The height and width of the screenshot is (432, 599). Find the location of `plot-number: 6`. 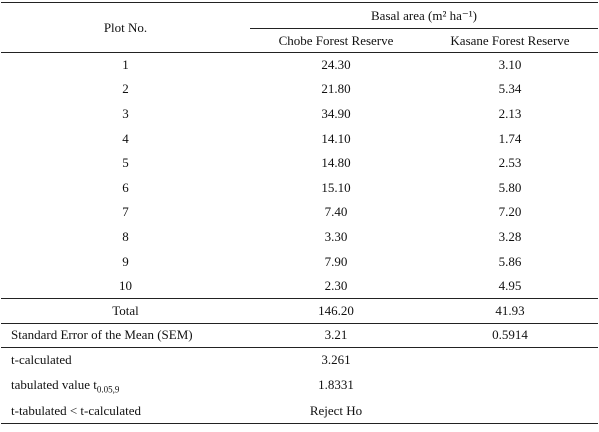

plot-number: 6 is located at coordinates (125, 187).